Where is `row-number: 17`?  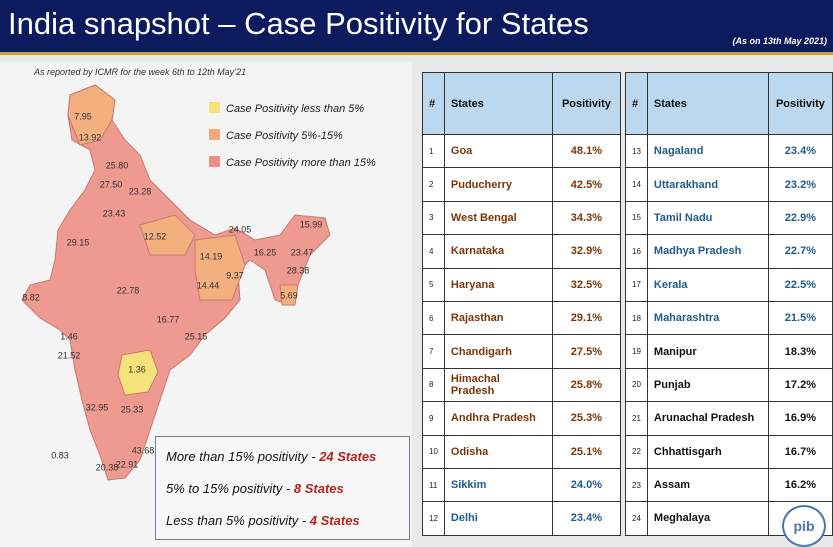 row-number: 17 is located at coordinates (636, 284).